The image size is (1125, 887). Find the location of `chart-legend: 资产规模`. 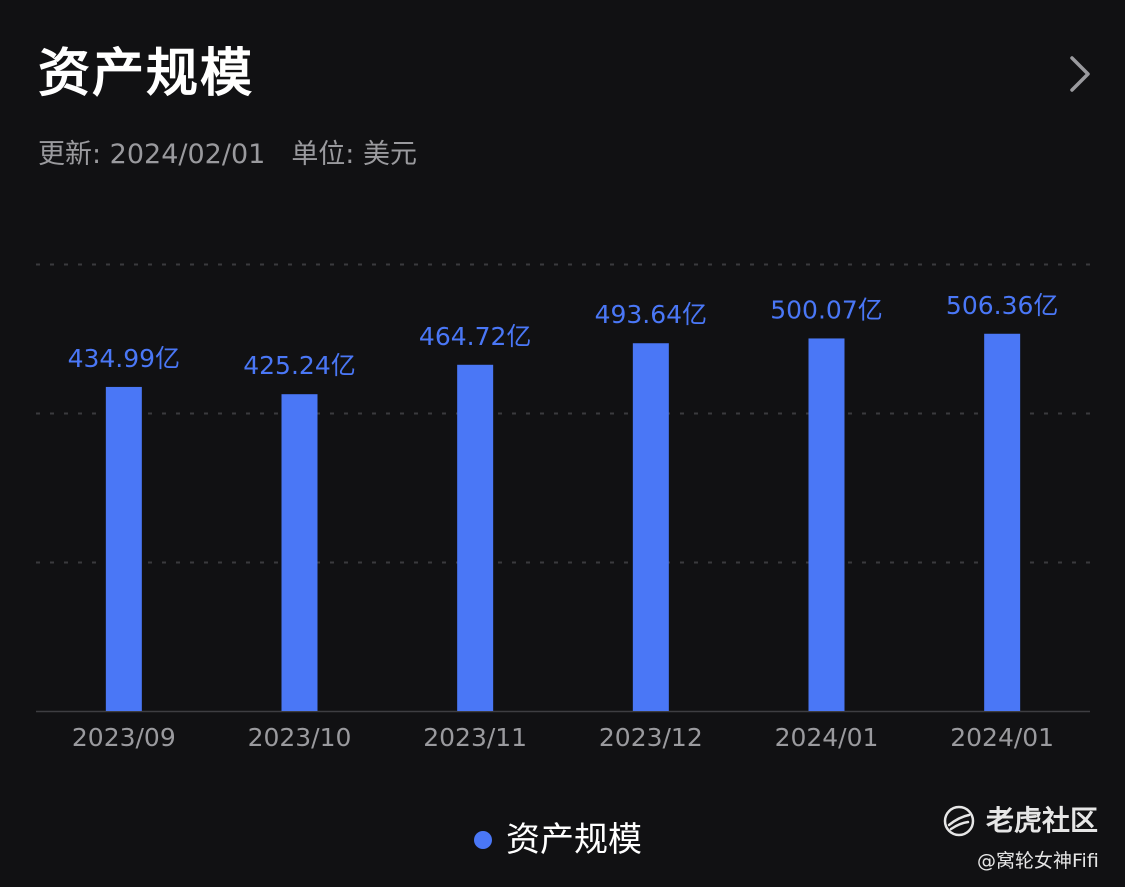

chart-legend: 资产规模 is located at coordinates (558, 840).